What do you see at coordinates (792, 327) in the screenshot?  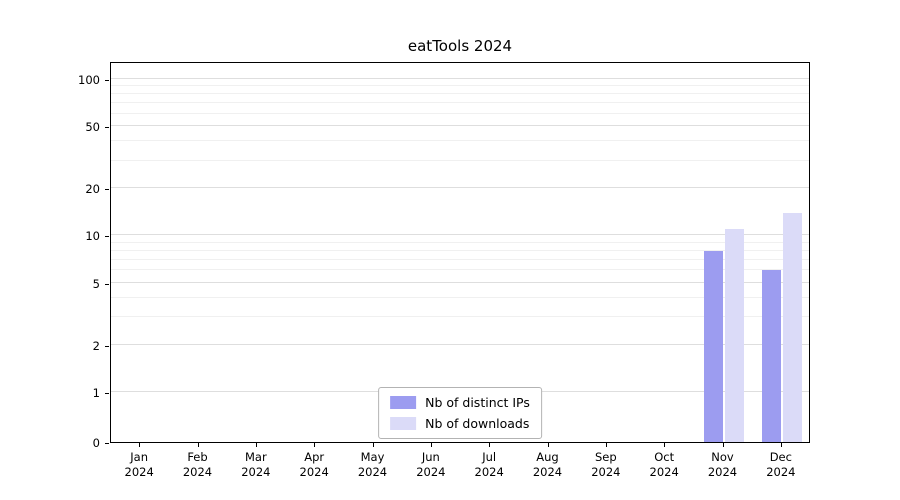 I see `bar-downloads-dec` at bounding box center [792, 327].